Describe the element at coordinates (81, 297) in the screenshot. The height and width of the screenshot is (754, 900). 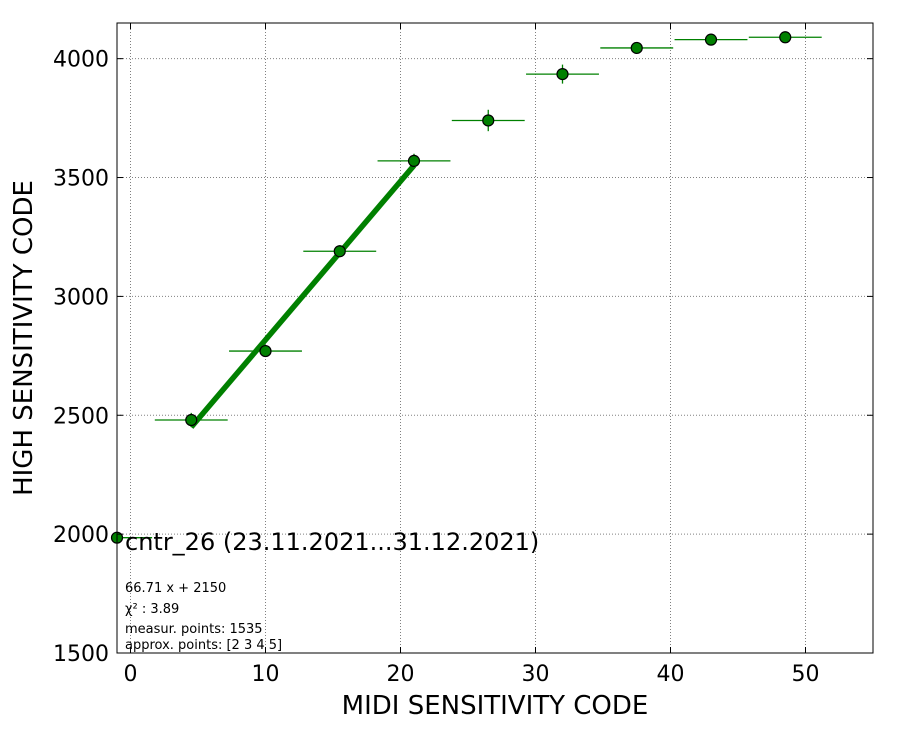
I see `y-tick-label: 3000` at that location.